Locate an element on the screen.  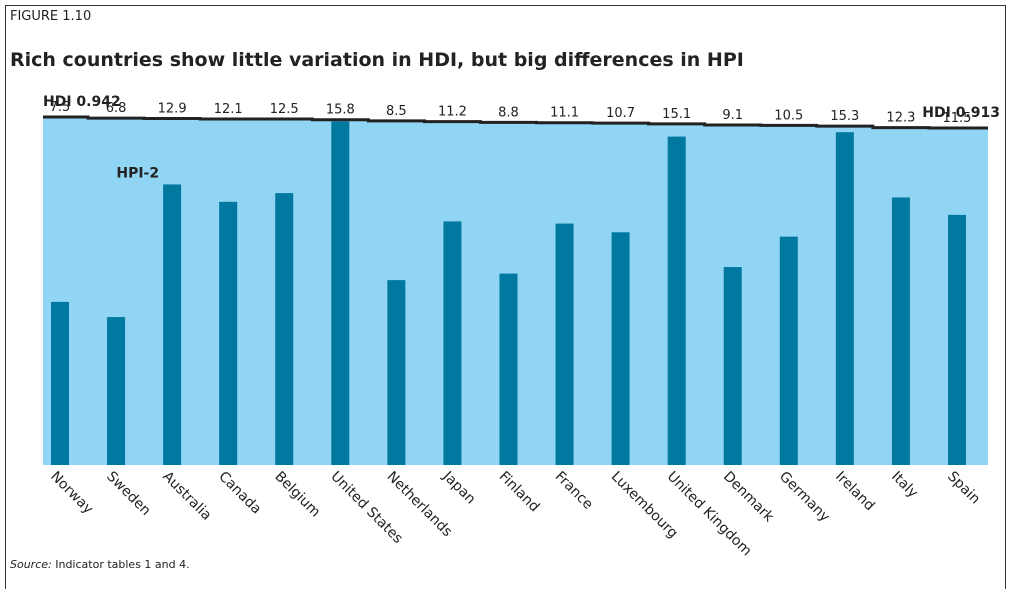
x-tick-label: Canada is located at coordinates (239, 493).